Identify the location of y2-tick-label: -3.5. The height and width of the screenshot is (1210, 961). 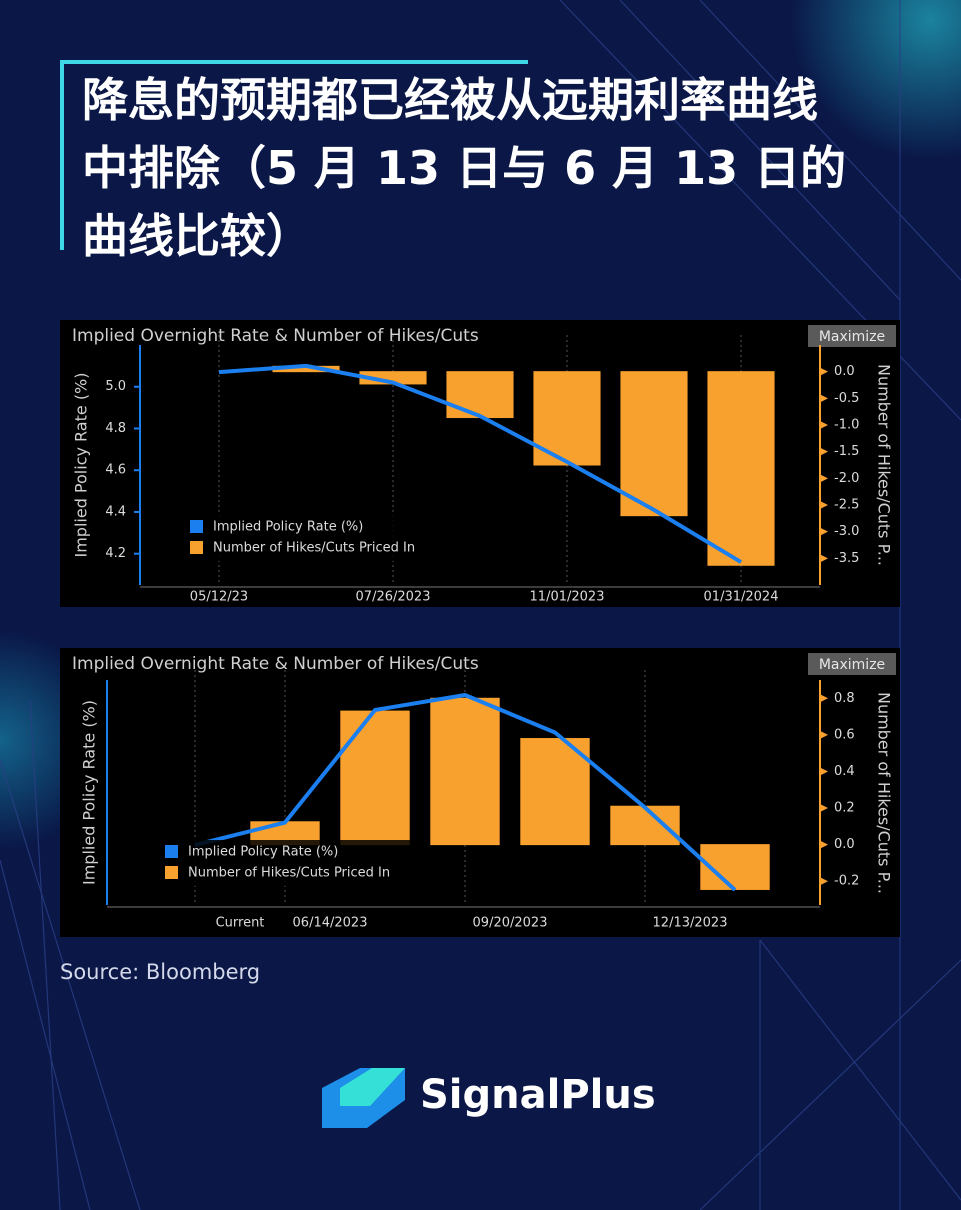
(846, 558).